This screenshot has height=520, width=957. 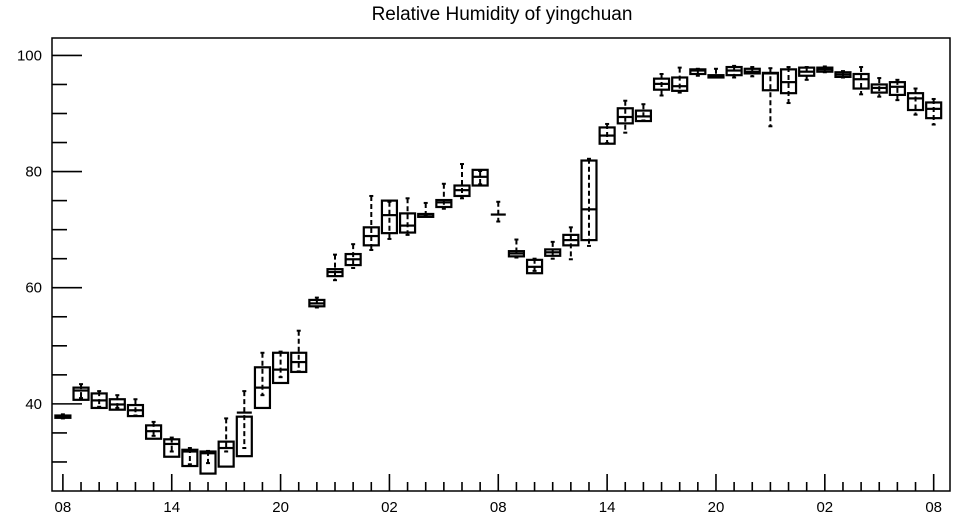 I want to click on chart-title: Relative Humidity of yingchuan, so click(x=502, y=14).